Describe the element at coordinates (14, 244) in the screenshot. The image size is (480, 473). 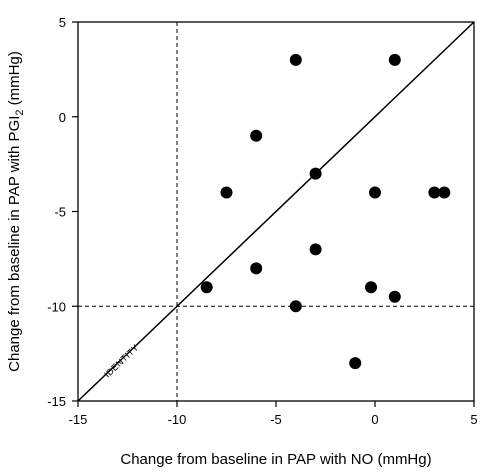
I see `y-axis-title-main: Change from baseline in PAP with PGI` at that location.